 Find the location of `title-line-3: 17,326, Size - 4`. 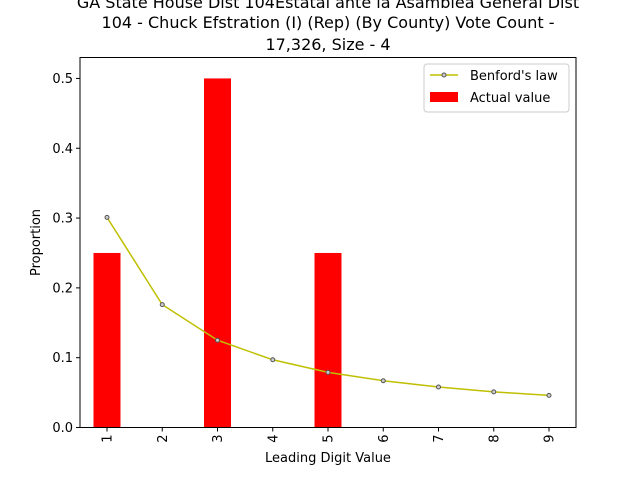

title-line-3: 17,326, Size - 4 is located at coordinates (327, 44).